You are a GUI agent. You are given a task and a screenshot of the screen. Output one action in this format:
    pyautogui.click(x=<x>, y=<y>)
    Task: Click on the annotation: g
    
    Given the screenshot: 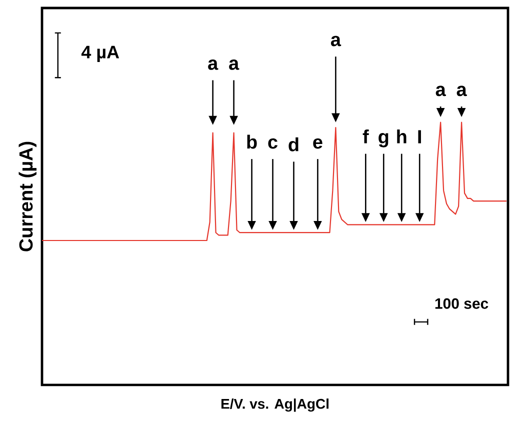 What is the action you would take?
    pyautogui.click(x=383, y=140)
    